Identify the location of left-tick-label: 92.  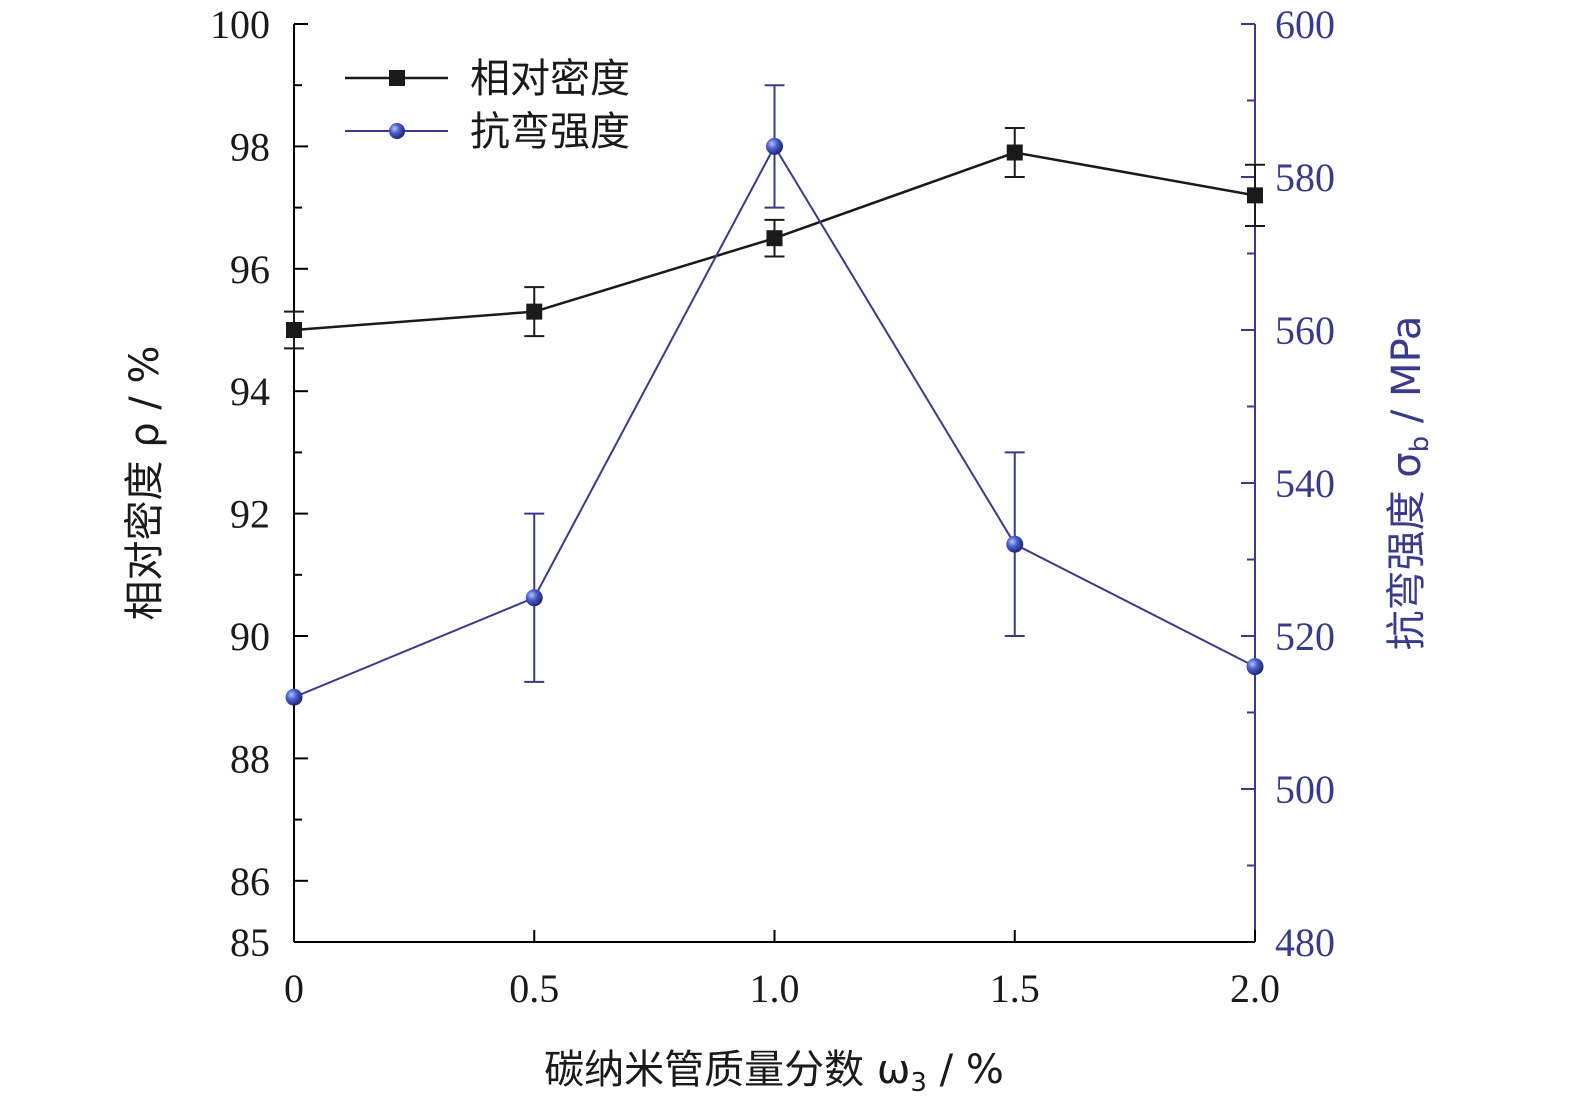
(250, 514).